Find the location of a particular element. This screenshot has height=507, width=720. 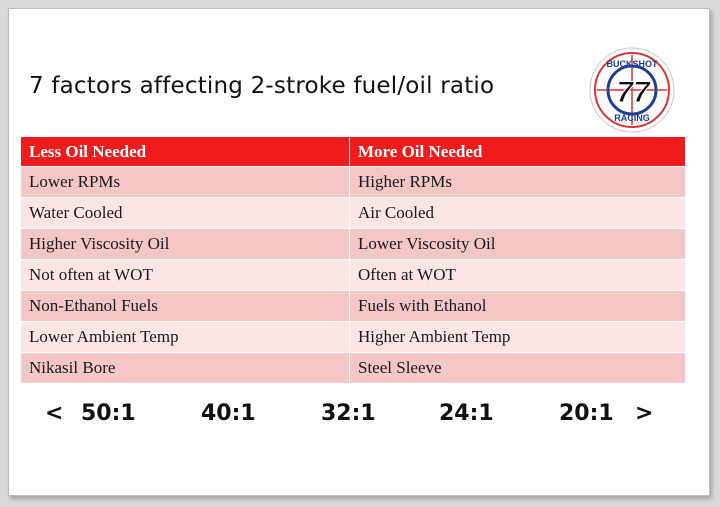

ratio-label: 20:1 is located at coordinates (586, 413).